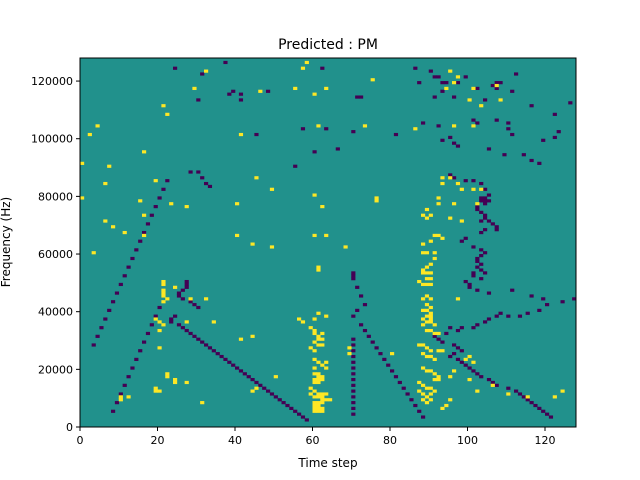 The image size is (640, 480). I want to click on x-tick-label: 100, so click(467, 440).